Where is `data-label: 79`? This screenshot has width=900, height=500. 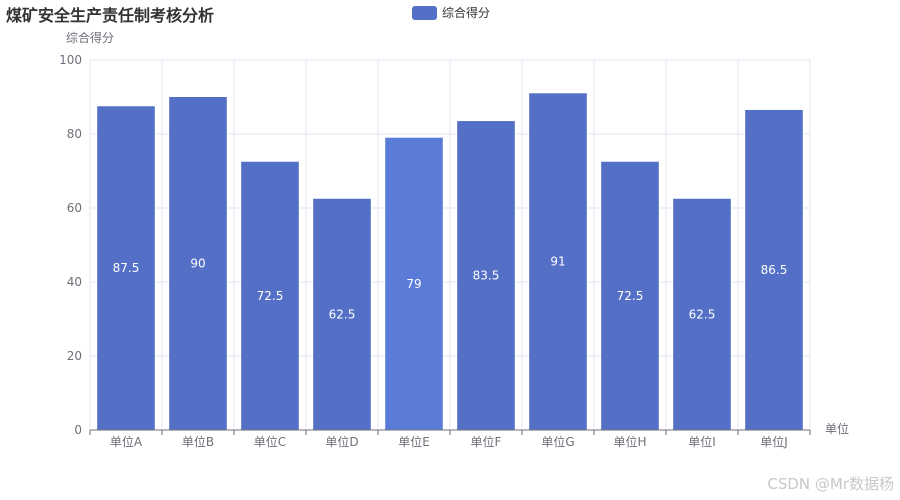 data-label: 79 is located at coordinates (413, 284).